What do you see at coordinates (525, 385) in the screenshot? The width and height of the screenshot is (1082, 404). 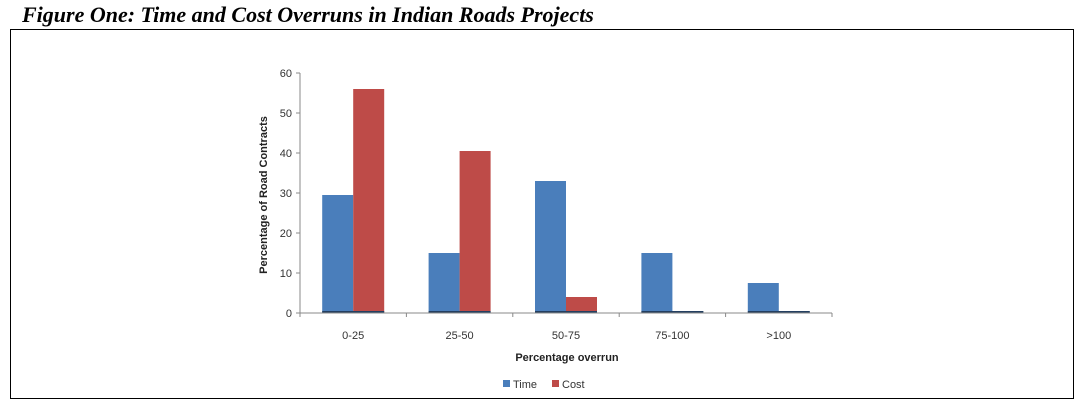 I see `legend-label-time: Time` at bounding box center [525, 385].